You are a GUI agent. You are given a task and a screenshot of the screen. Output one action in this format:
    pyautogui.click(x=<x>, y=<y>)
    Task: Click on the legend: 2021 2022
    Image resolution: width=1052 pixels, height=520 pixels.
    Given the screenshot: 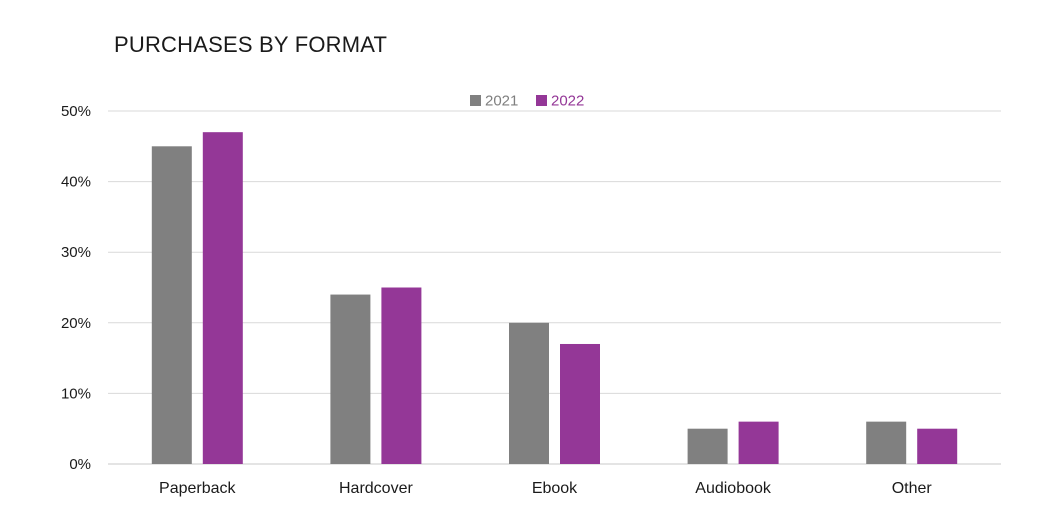 What is the action you would take?
    pyautogui.click(x=527, y=101)
    